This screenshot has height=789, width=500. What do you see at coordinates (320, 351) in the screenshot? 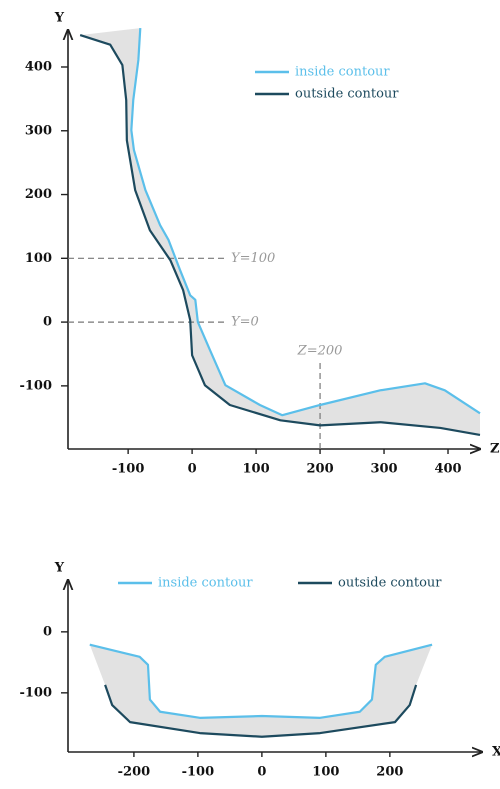
I see `annotation: Z=200` at bounding box center [320, 351].